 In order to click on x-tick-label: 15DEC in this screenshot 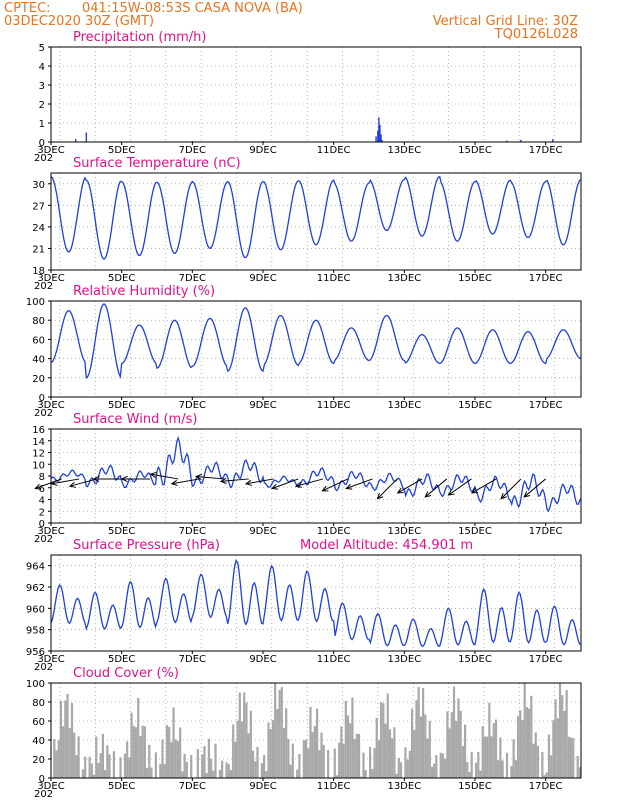, I will do `click(475, 150)`.